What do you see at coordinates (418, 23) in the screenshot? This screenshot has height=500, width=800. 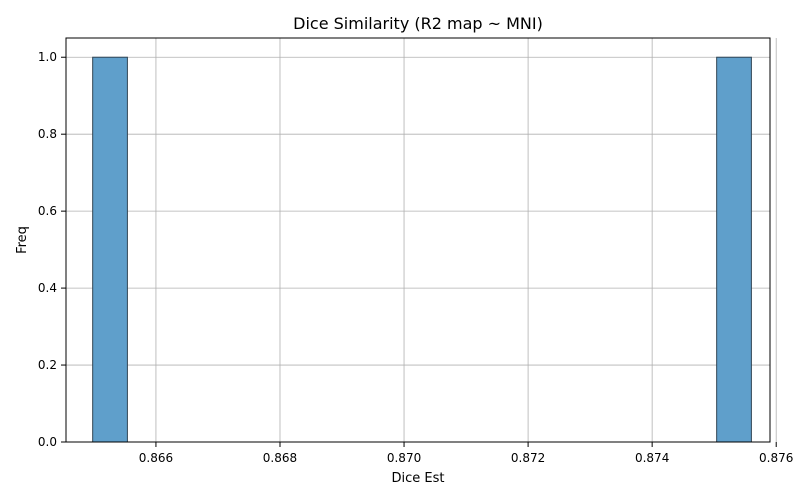 I see `chart-title: Dice Similarity (R2 map ~ MNI)` at bounding box center [418, 23].